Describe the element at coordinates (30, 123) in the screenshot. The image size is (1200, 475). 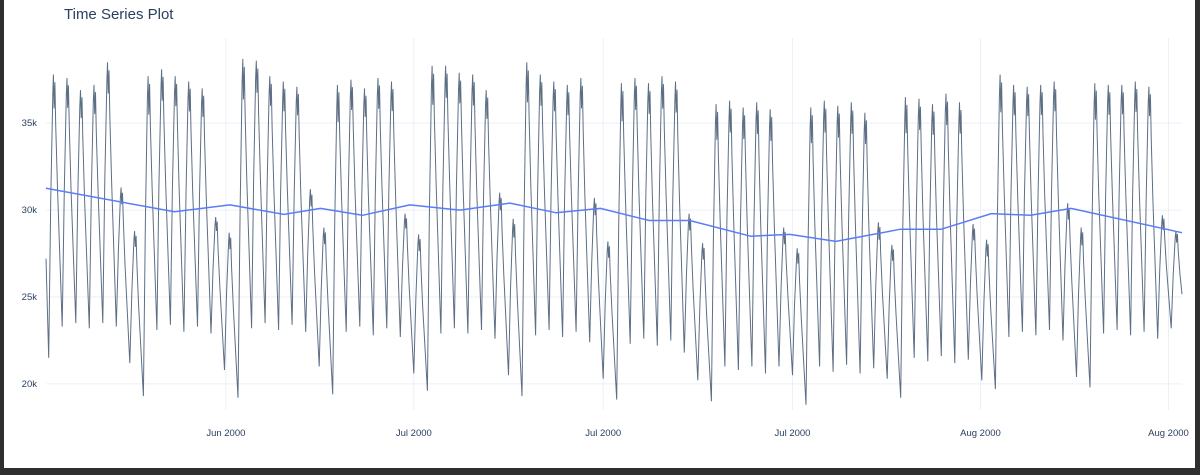
I see `y-tick-label: 35k` at that location.